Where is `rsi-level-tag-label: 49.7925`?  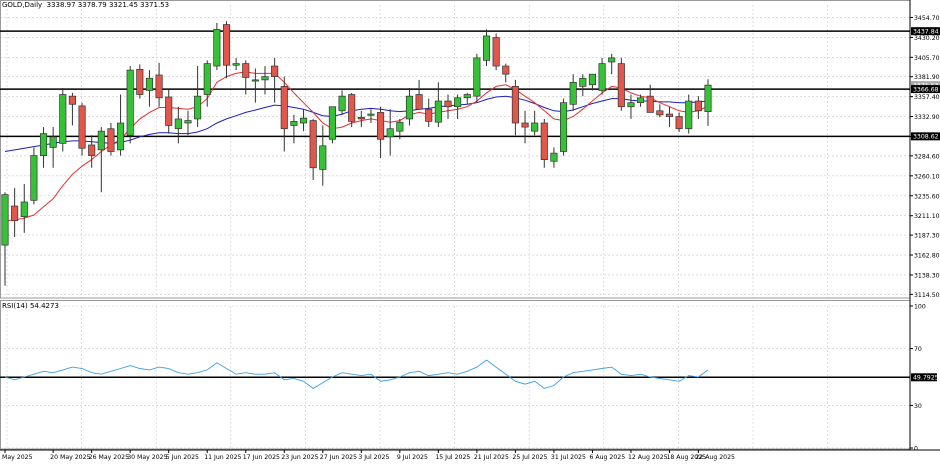 rsi-level-tag-label: 49.7925 is located at coordinates (926, 378).